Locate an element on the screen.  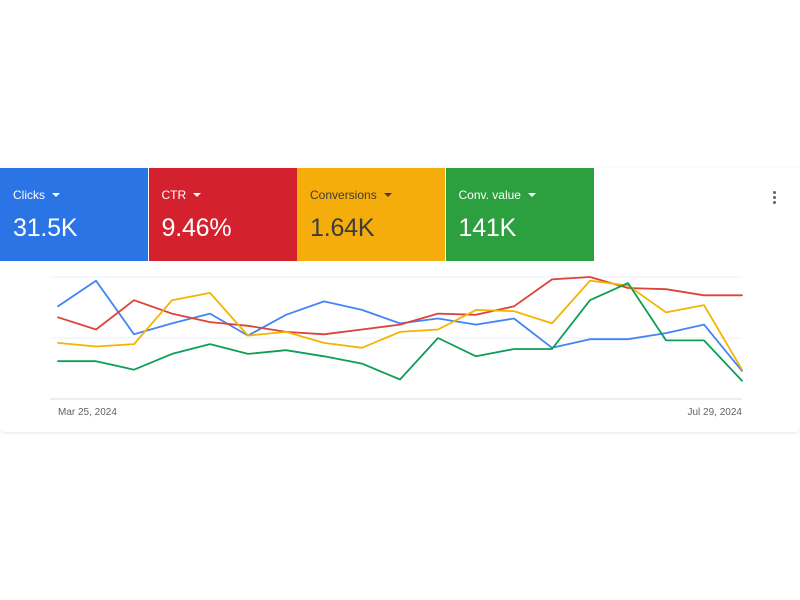
series-line-clicks is located at coordinates (400, 325).